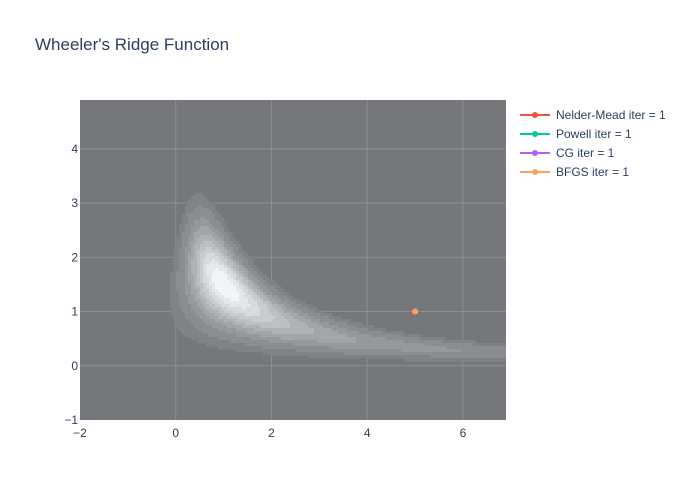  What do you see at coordinates (74, 366) in the screenshot?
I see `y-tick-label: 0` at bounding box center [74, 366].